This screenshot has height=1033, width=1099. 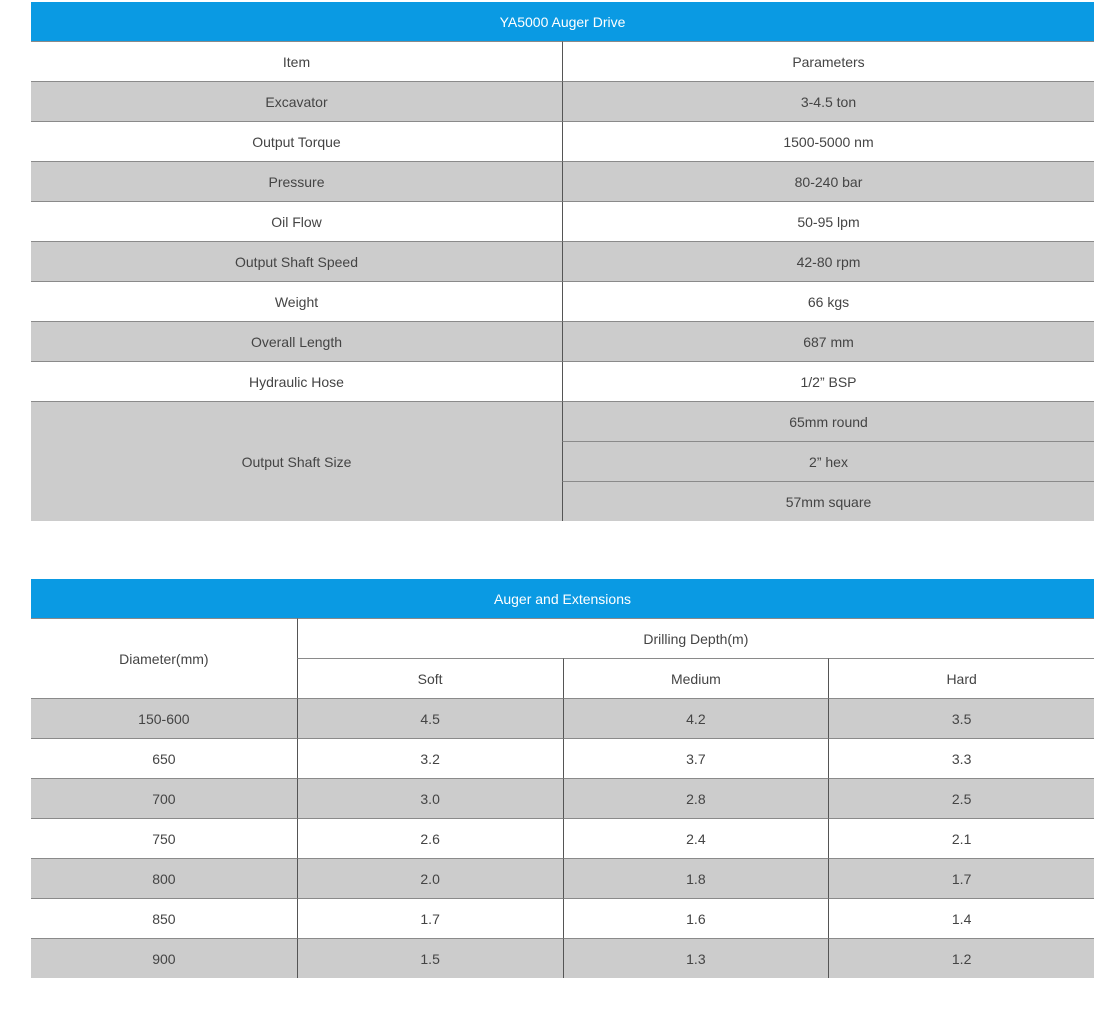 I want to click on header-cell: Hard, so click(x=961, y=678).